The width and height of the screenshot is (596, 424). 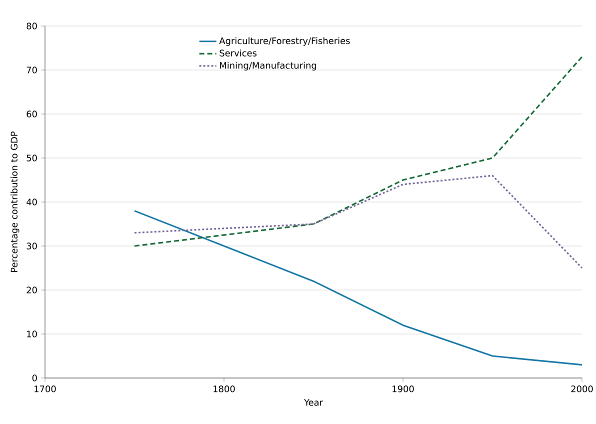 I want to click on y-tick-label: 0, so click(x=34, y=378).